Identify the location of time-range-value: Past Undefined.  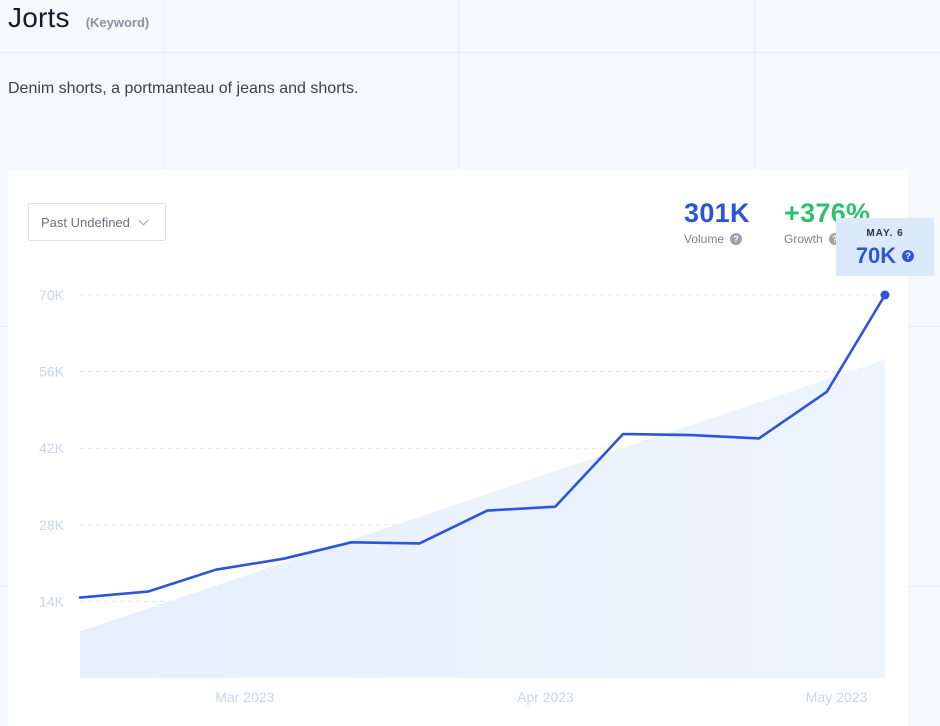
(85, 222).